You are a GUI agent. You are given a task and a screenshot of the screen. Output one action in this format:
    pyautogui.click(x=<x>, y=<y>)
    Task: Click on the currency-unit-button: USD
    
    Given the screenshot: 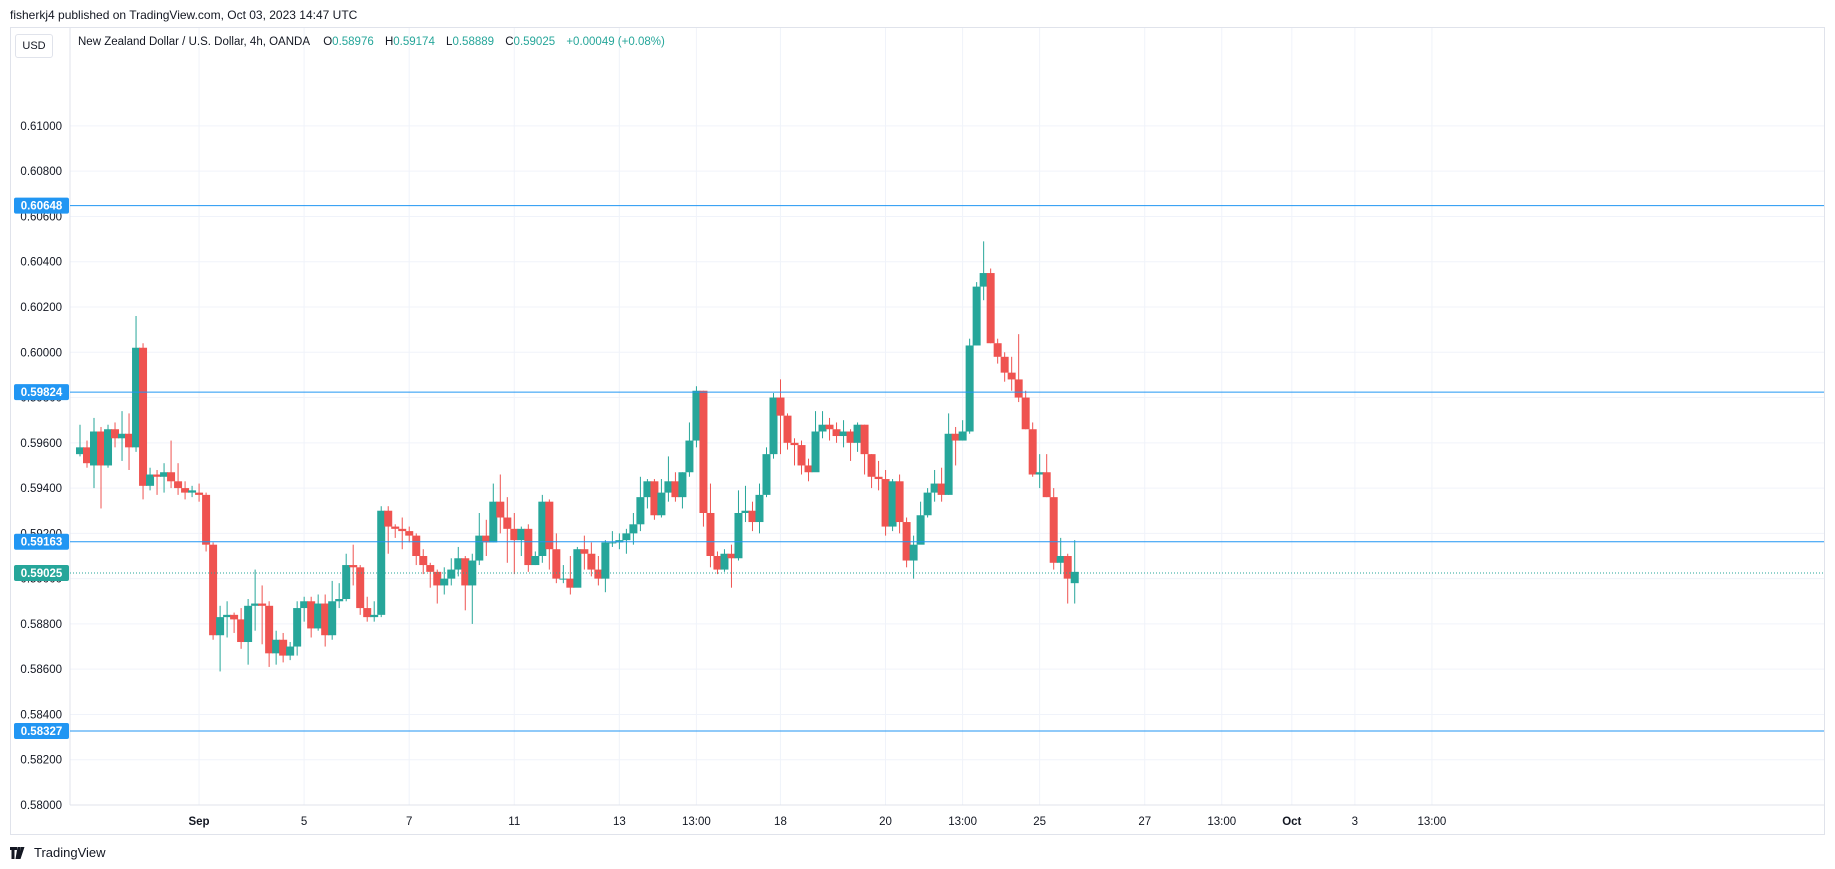 What is the action you would take?
    pyautogui.click(x=34, y=46)
    